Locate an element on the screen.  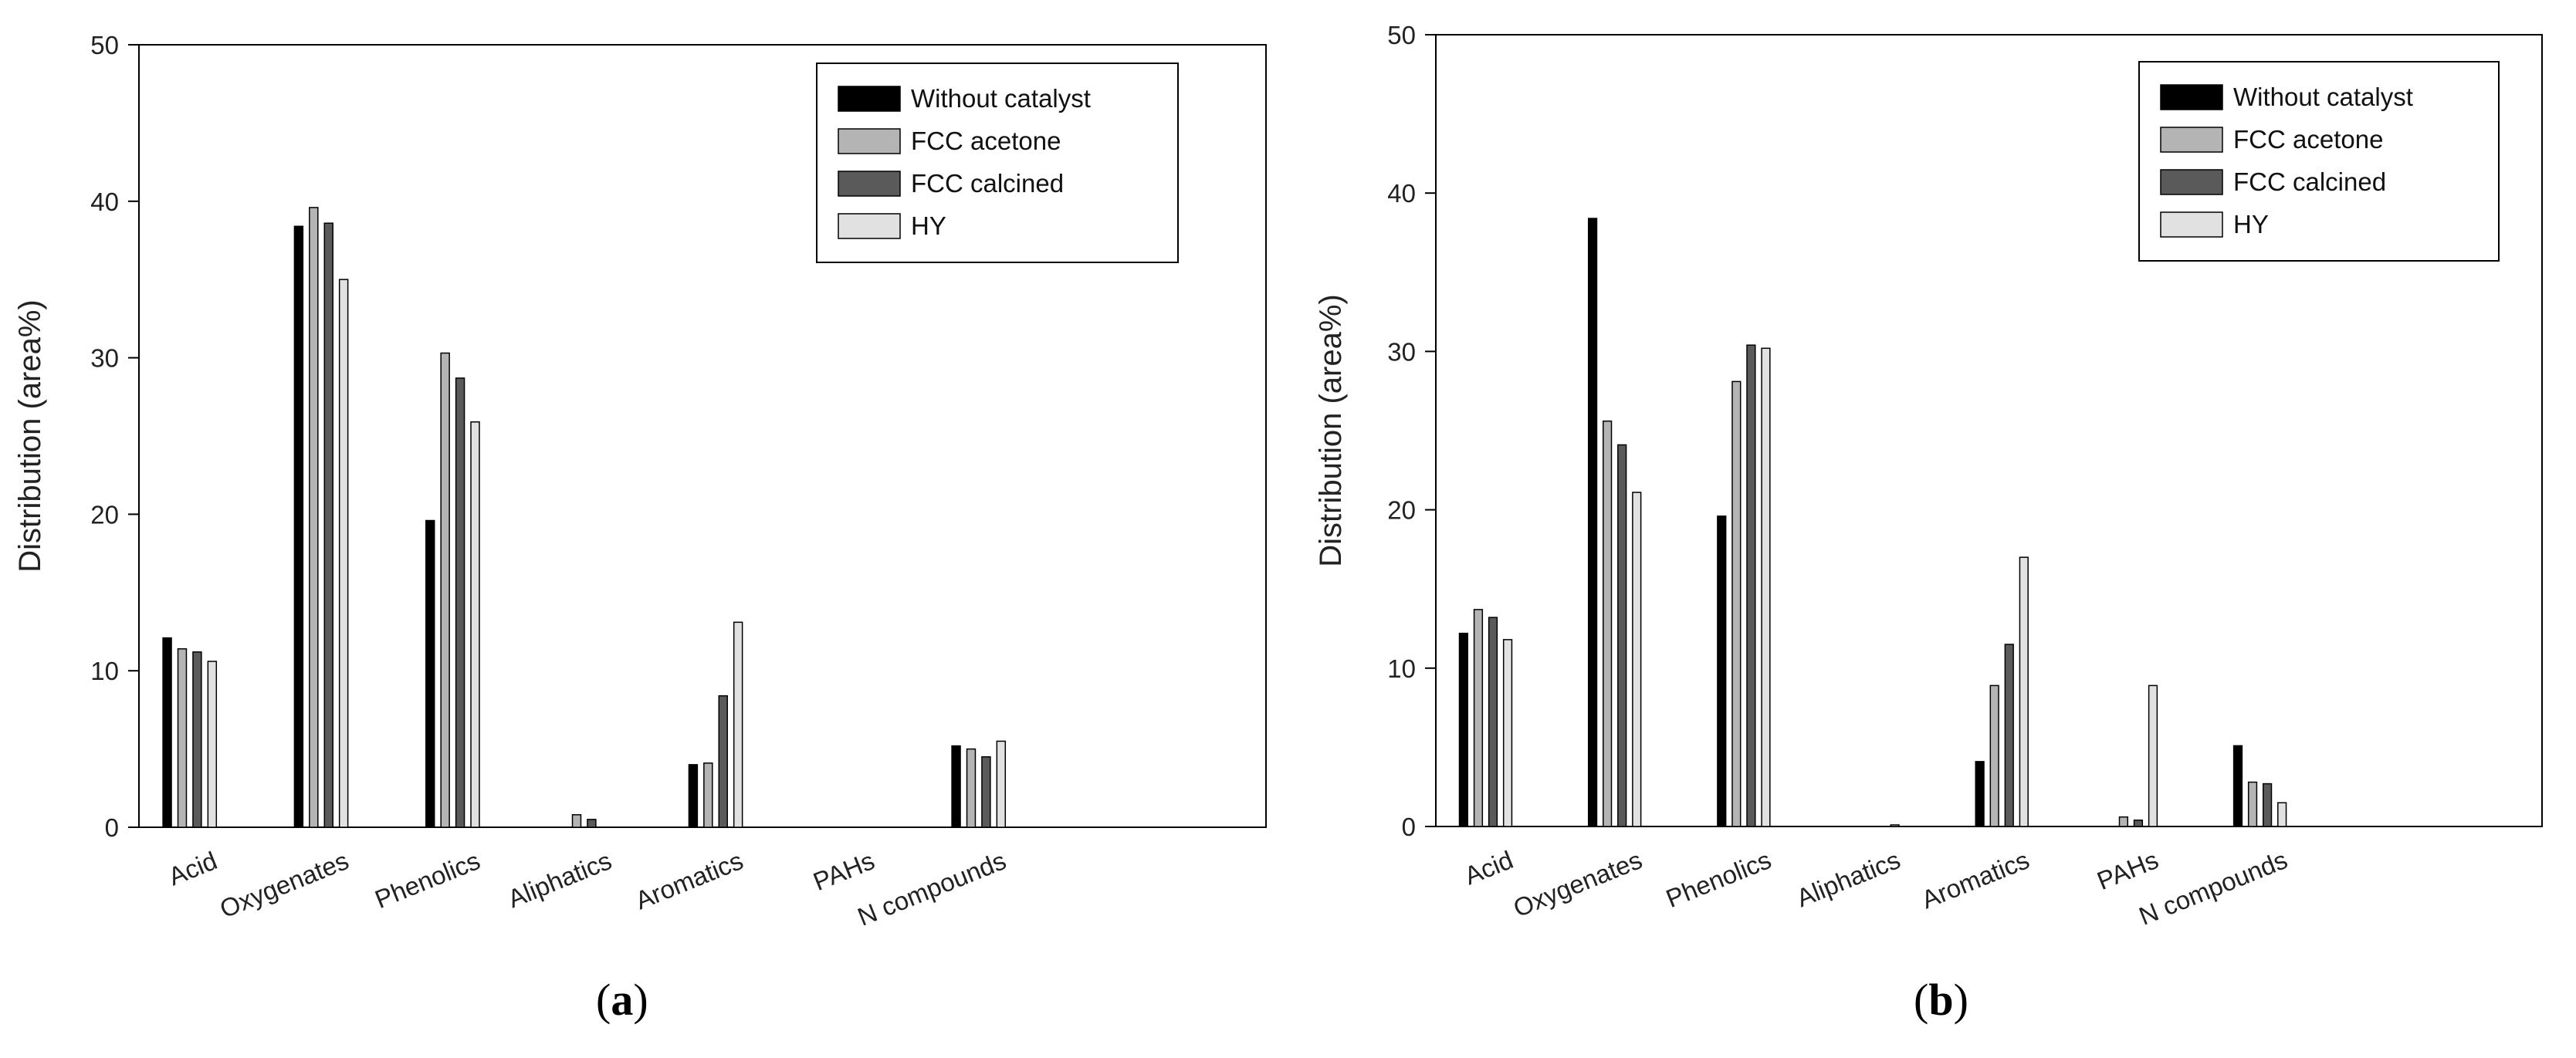
caption-a-label: a is located at coordinates (622, 1000).